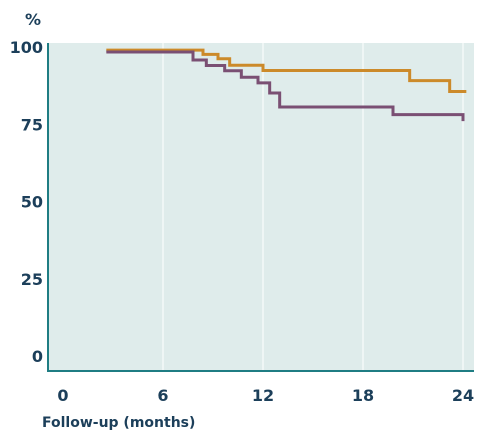  I want to click on x-tick-label-12: 12, so click(263, 395).